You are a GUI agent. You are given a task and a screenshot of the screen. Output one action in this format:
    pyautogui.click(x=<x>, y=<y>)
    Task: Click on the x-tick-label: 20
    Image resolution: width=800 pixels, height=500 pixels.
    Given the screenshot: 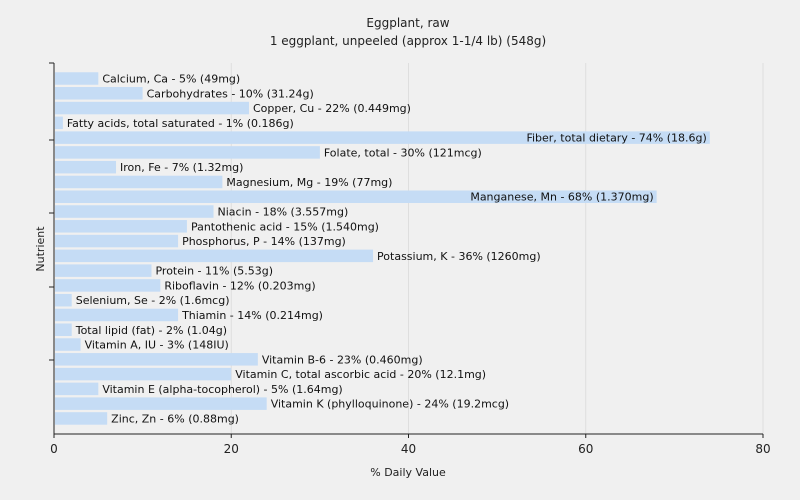 What is the action you would take?
    pyautogui.click(x=231, y=449)
    